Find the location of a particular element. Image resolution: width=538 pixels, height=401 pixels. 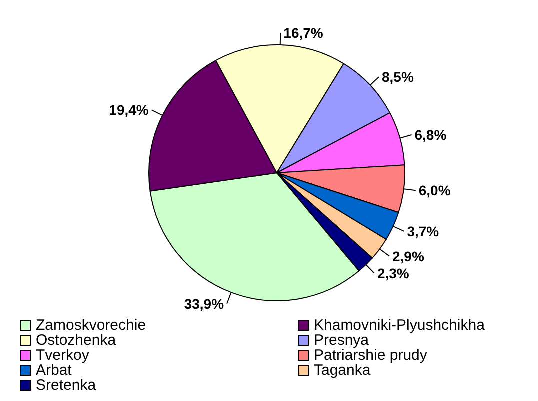

legend-label: Tverkoy is located at coordinates (63, 355).